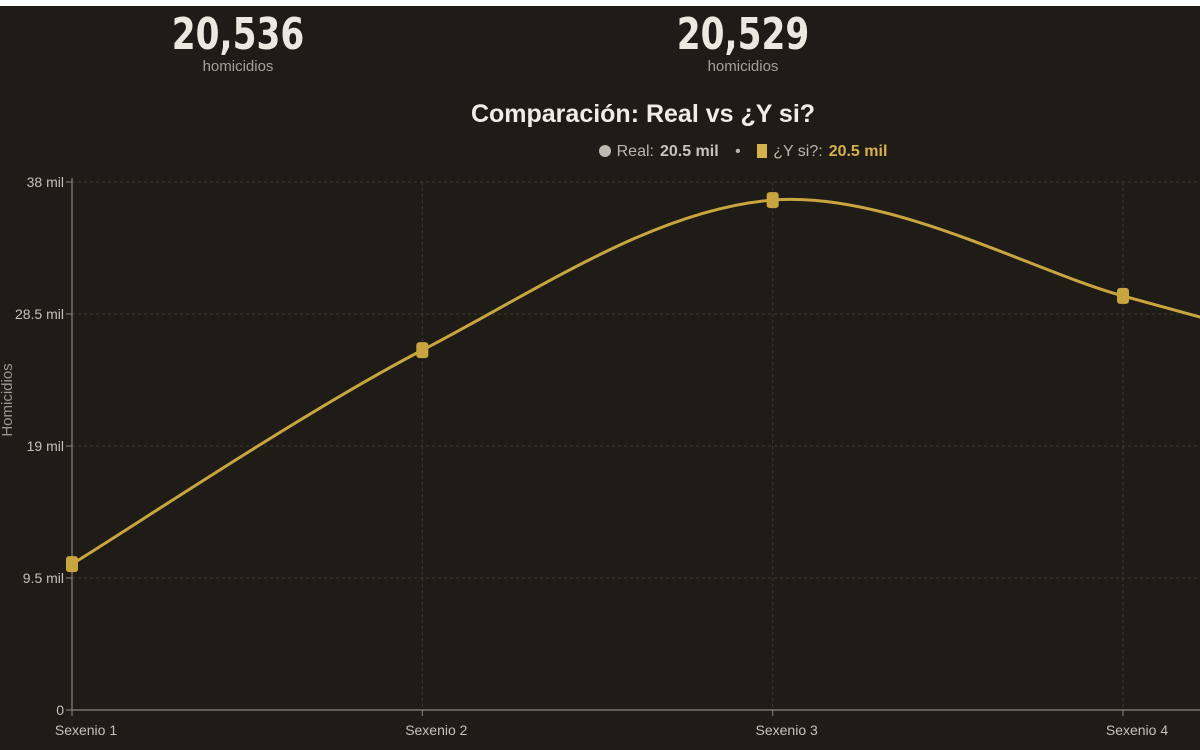 The image size is (1200, 750). I want to click on x-tick-label: Sexenio 3, so click(787, 730).